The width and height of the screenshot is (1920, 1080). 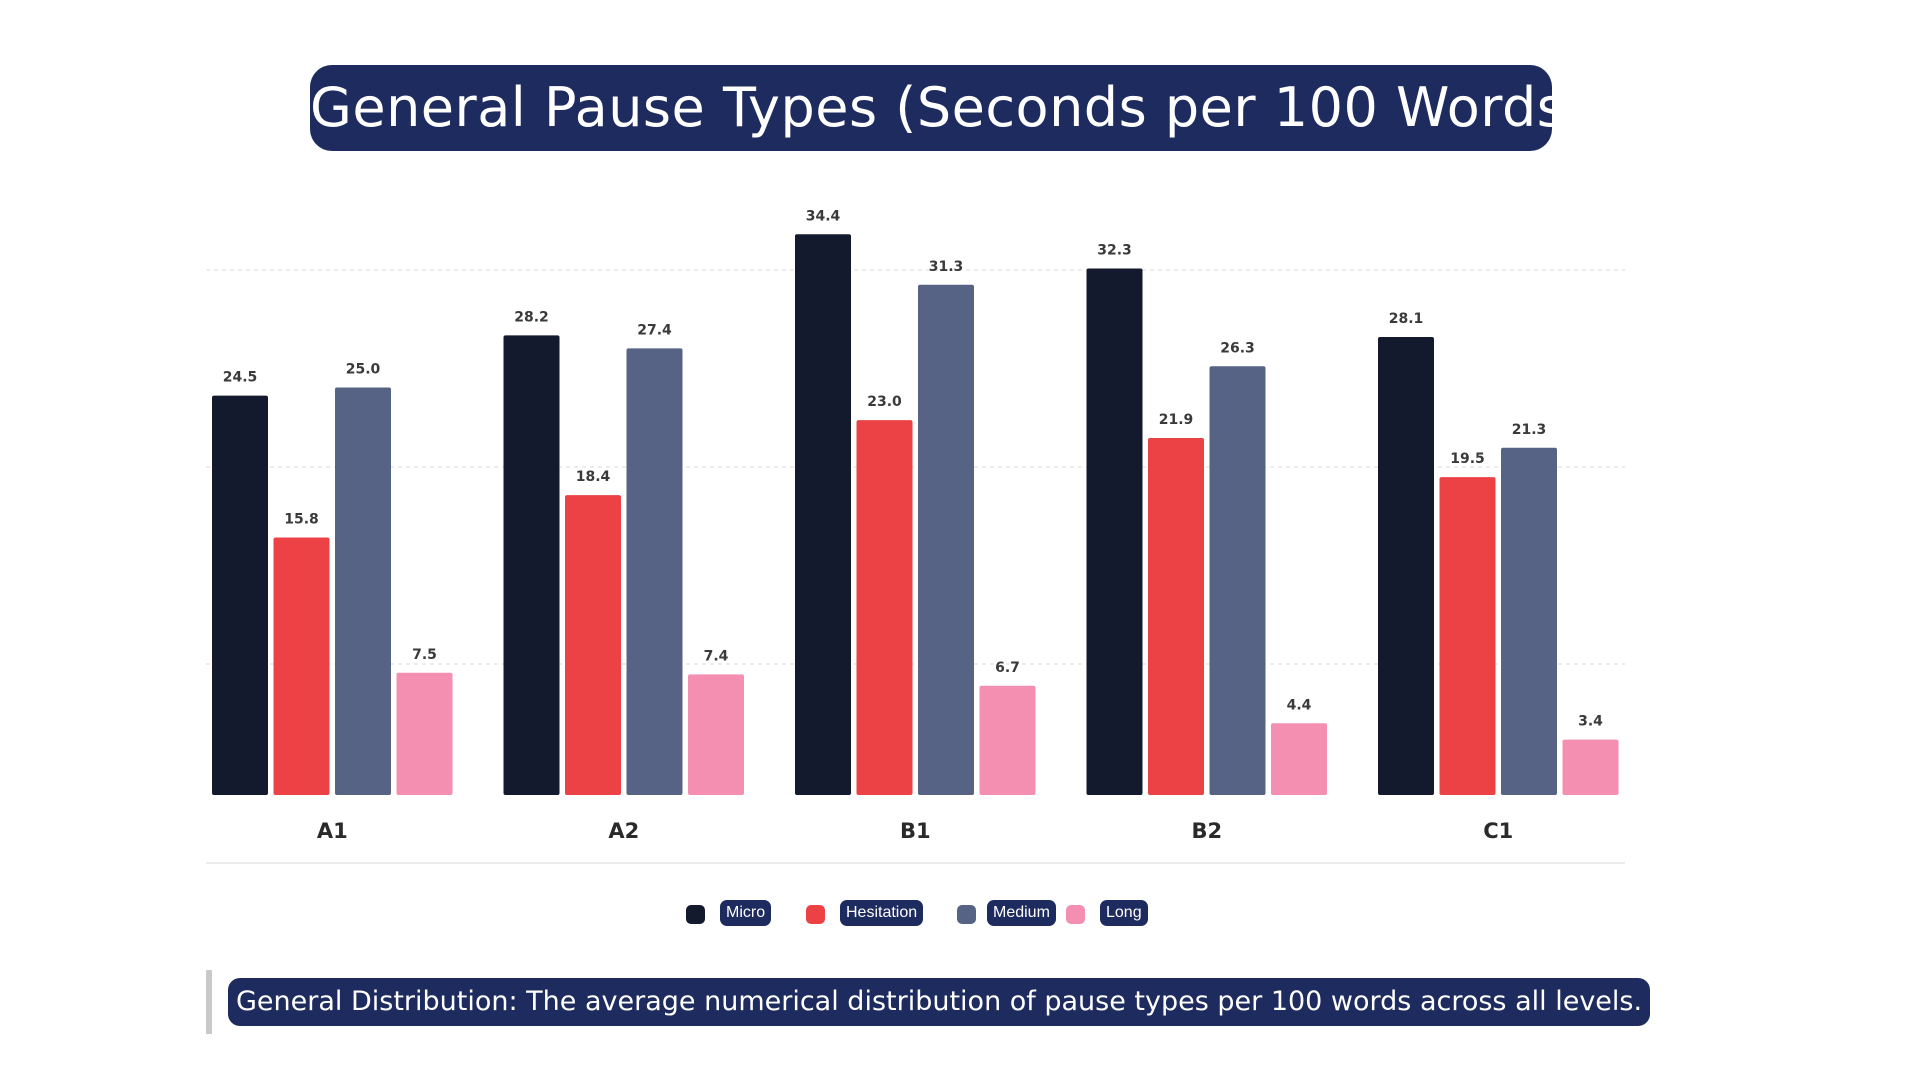 What do you see at coordinates (654, 571) in the screenshot?
I see `bar-medium-a2` at bounding box center [654, 571].